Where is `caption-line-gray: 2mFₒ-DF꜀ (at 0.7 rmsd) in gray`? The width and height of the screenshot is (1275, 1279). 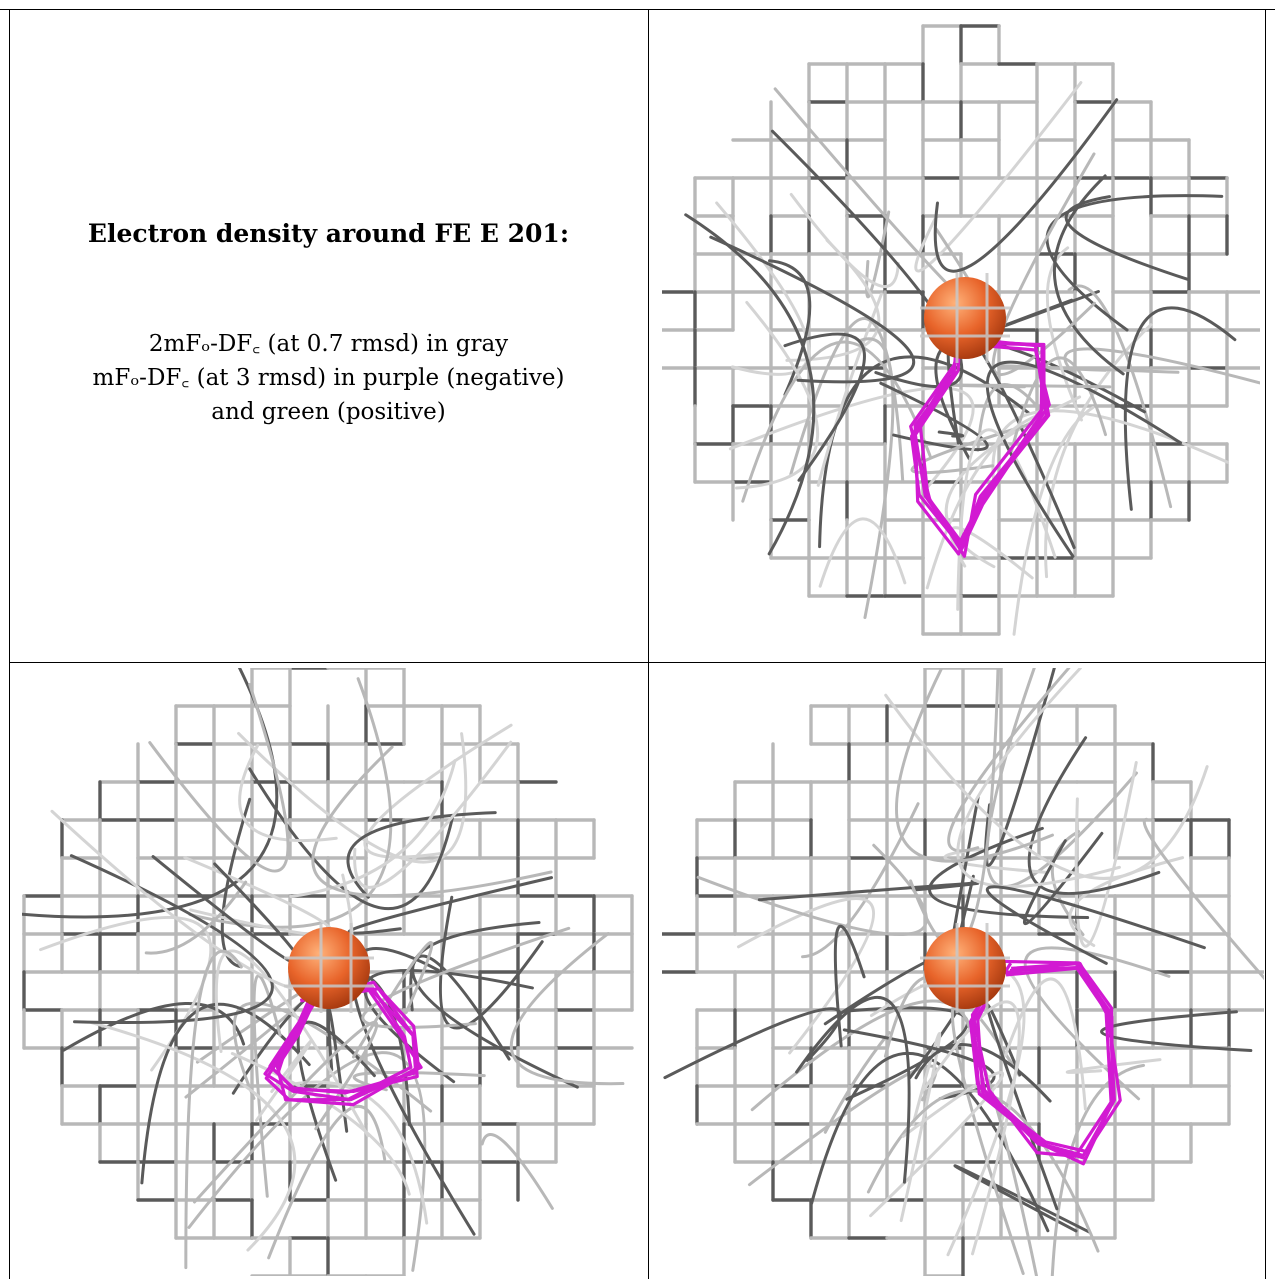
caption-line-gray: 2mFₒ-DF꜀ (at 0.7 rmsd) in gray is located at coordinates (328, 344).